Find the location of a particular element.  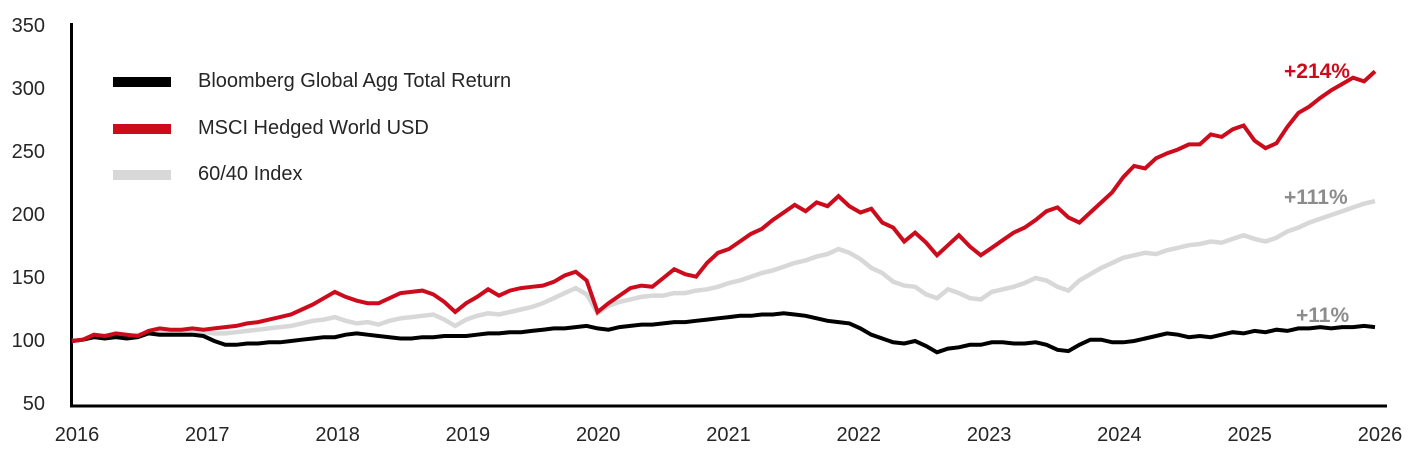

x-axis-tick-label: 2025 is located at coordinates (1249, 435).